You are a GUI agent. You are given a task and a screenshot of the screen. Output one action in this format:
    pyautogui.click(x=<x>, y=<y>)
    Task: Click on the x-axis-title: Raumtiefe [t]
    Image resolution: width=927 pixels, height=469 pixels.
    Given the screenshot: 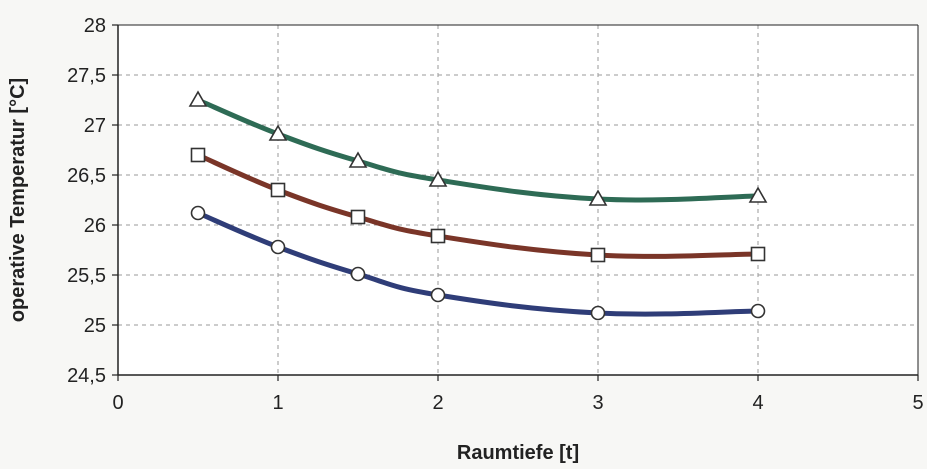 What is the action you would take?
    pyautogui.click(x=518, y=453)
    